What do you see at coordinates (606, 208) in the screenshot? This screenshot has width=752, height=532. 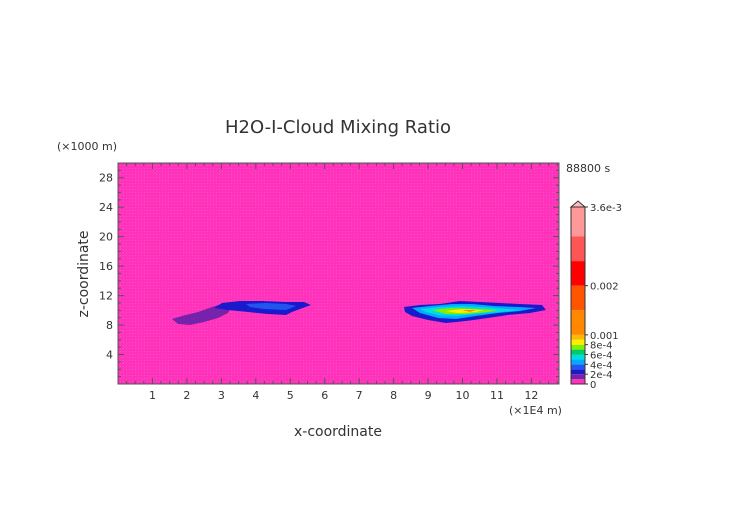 I see `colorbar-label: 3.6e-3` at bounding box center [606, 208].